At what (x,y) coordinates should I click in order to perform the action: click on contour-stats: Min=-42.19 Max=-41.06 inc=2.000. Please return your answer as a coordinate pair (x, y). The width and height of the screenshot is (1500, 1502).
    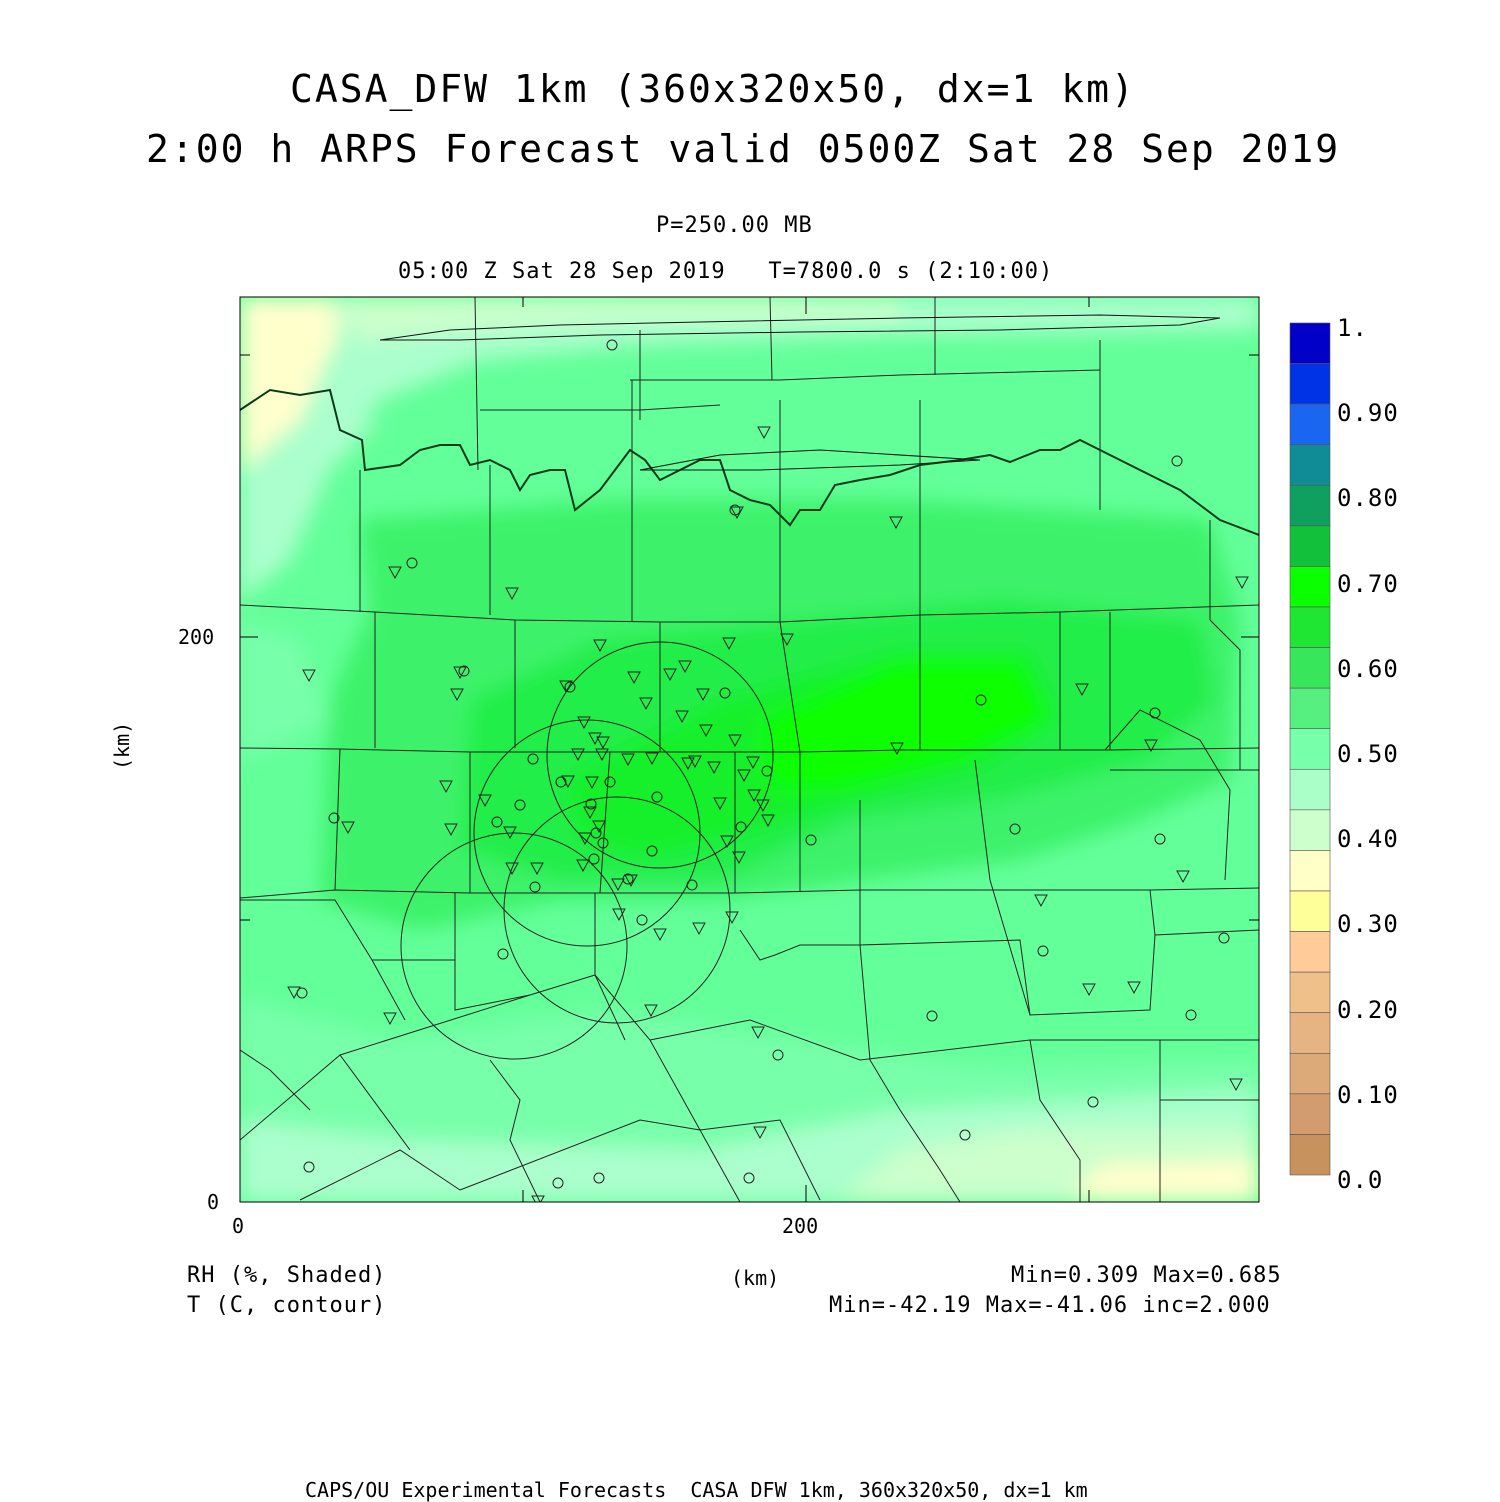
    Looking at the image, I should click on (1050, 1305).